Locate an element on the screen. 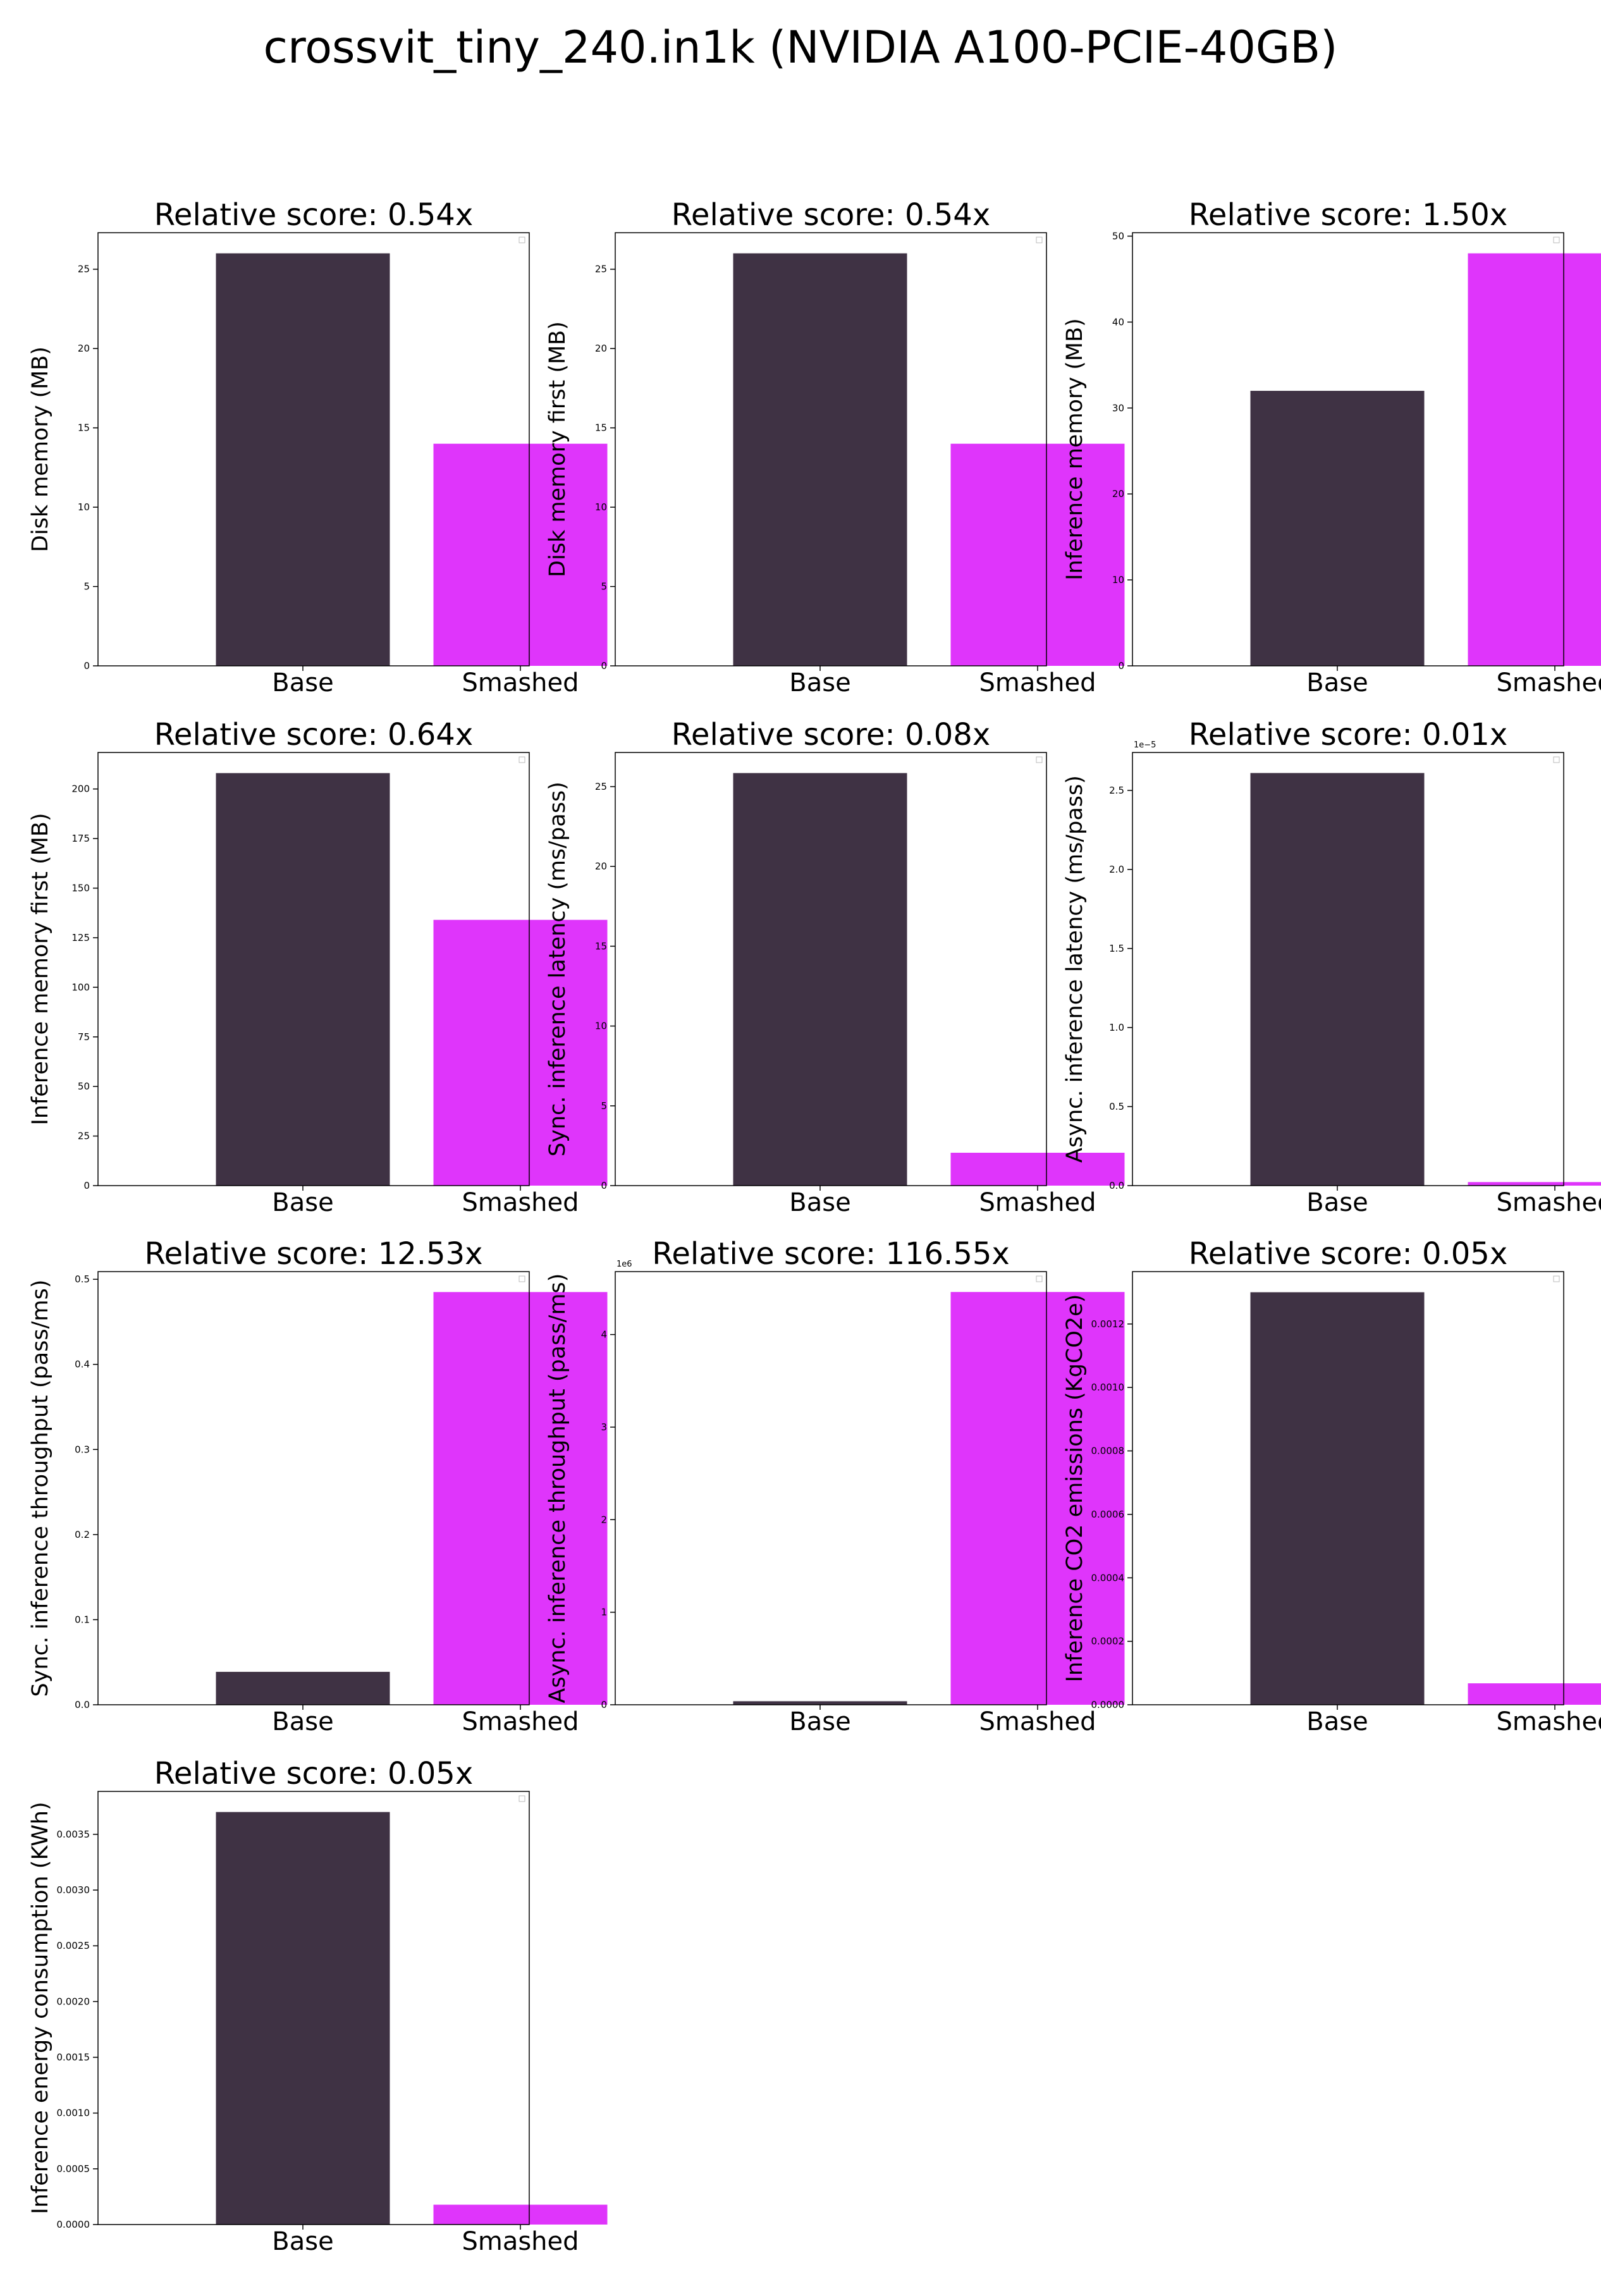 The image size is (1601, 2296). y-tick-label: 0.0012 is located at coordinates (1108, 1324).